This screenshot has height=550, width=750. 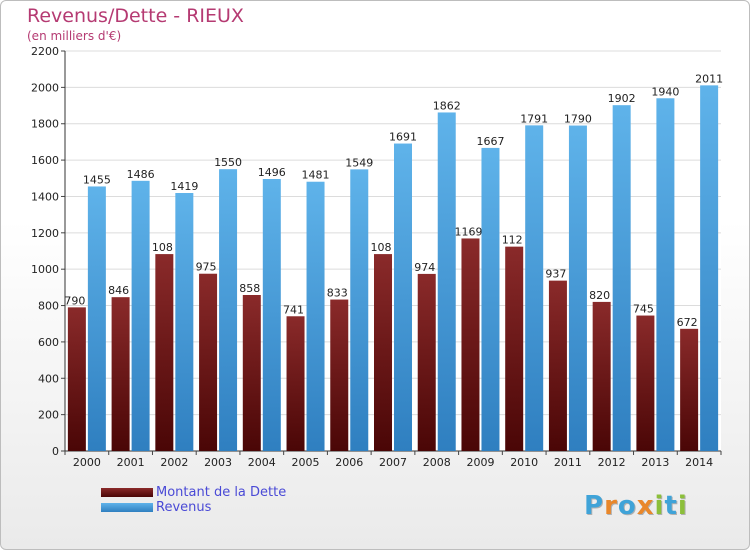 I want to click on data-label-revenus: 1791, so click(x=534, y=118).